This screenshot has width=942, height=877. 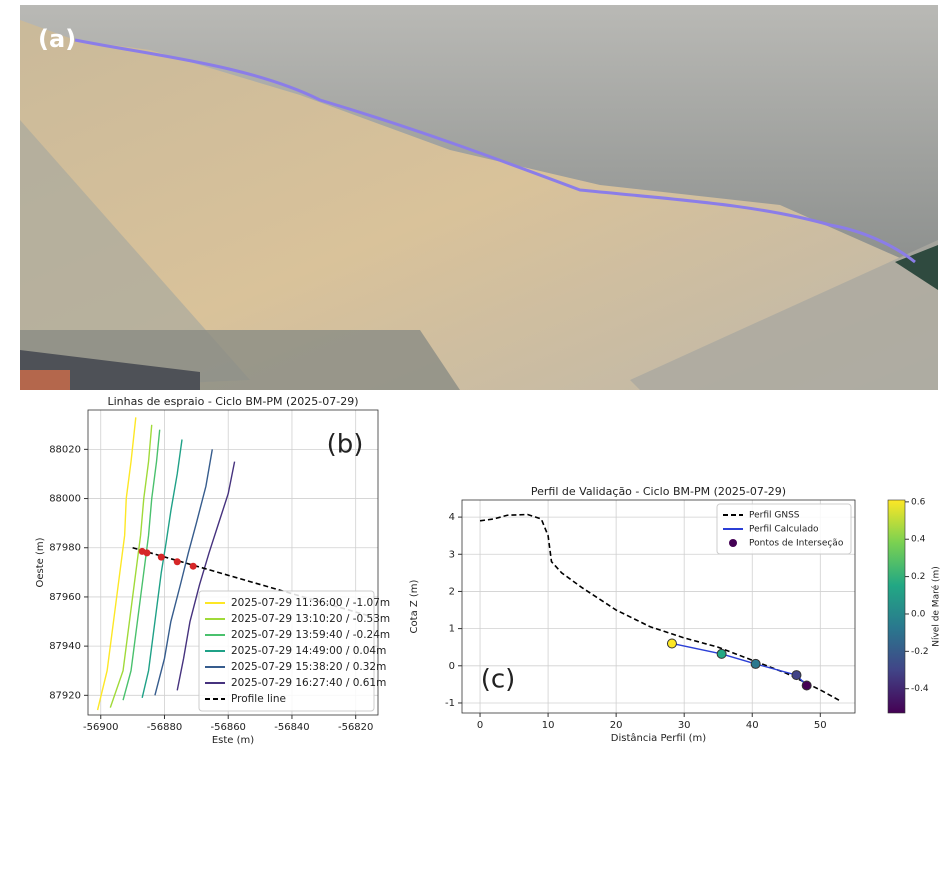 What do you see at coordinates (65, 597) in the screenshot?
I see `y-tick-label: 87960` at bounding box center [65, 597].